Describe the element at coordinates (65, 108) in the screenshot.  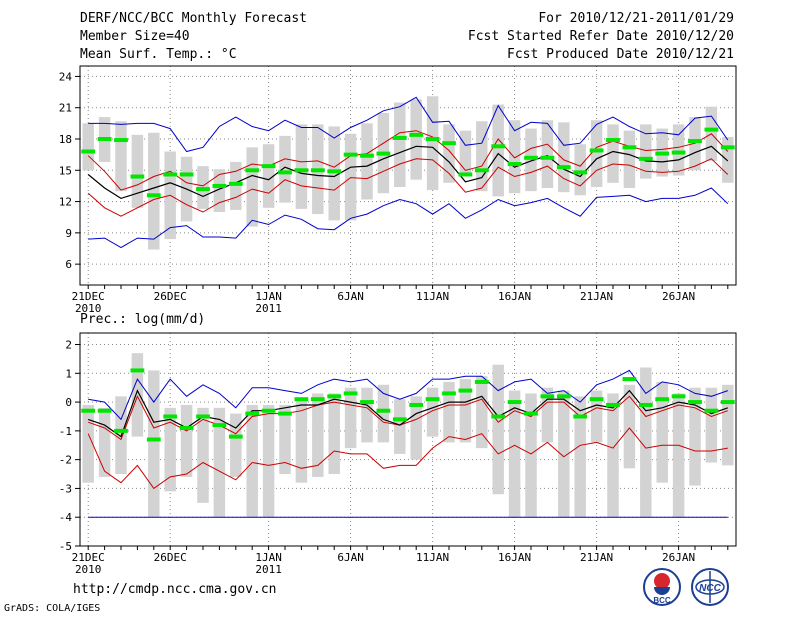
I see `panel1-ytick-label: 21` at that location.